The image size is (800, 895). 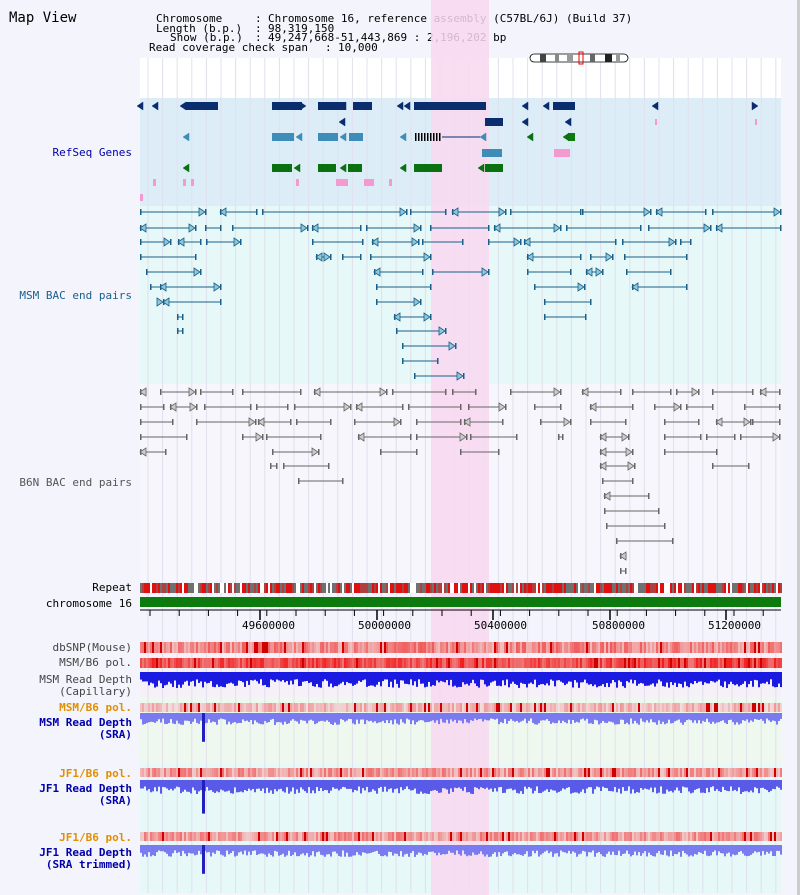 I want to click on track-label-msm-b6-pol: MSM/B6 pol., so click(x=95, y=662).